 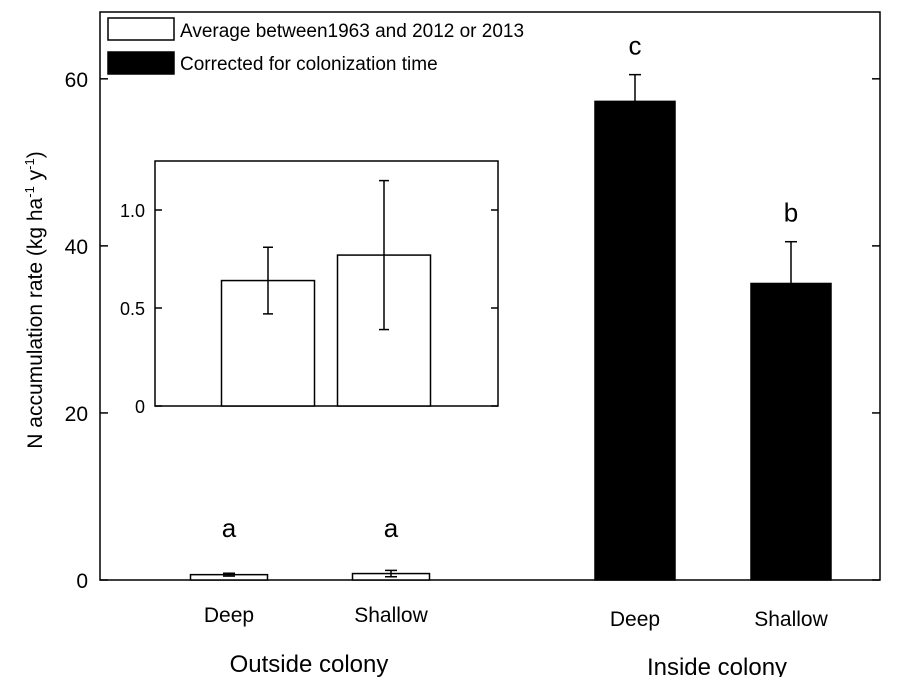 What do you see at coordinates (516, 617) in the screenshot?
I see `main-category-labels: Deep Shallow Deep Shallow` at bounding box center [516, 617].